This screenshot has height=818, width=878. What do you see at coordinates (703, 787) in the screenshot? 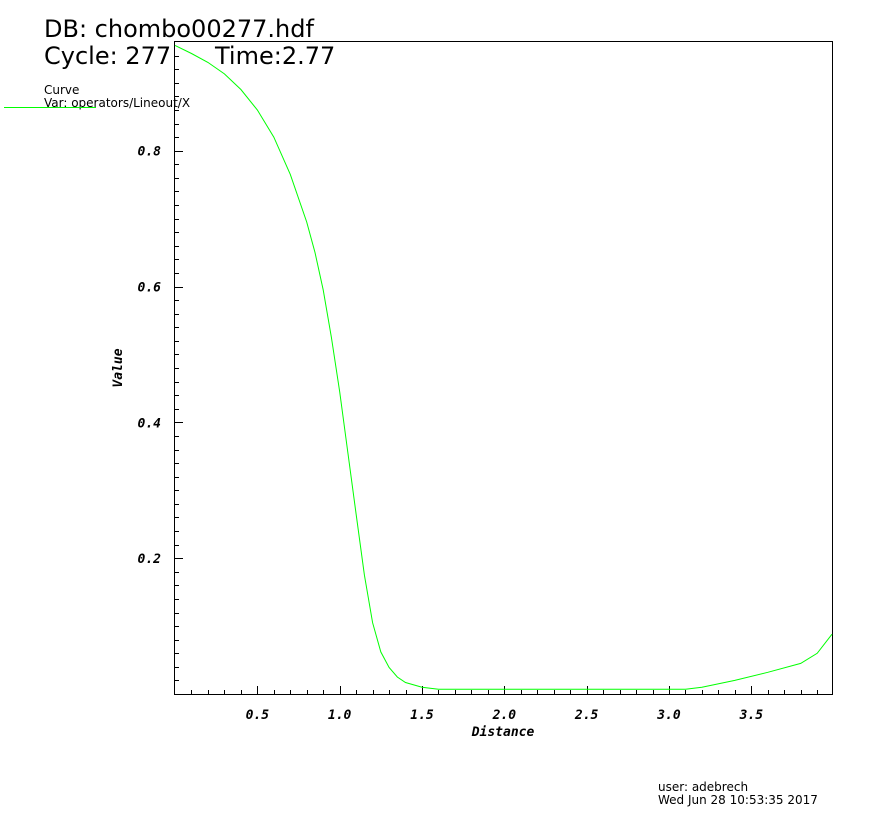
I see `footer-user: user: adebrech` at bounding box center [703, 787].